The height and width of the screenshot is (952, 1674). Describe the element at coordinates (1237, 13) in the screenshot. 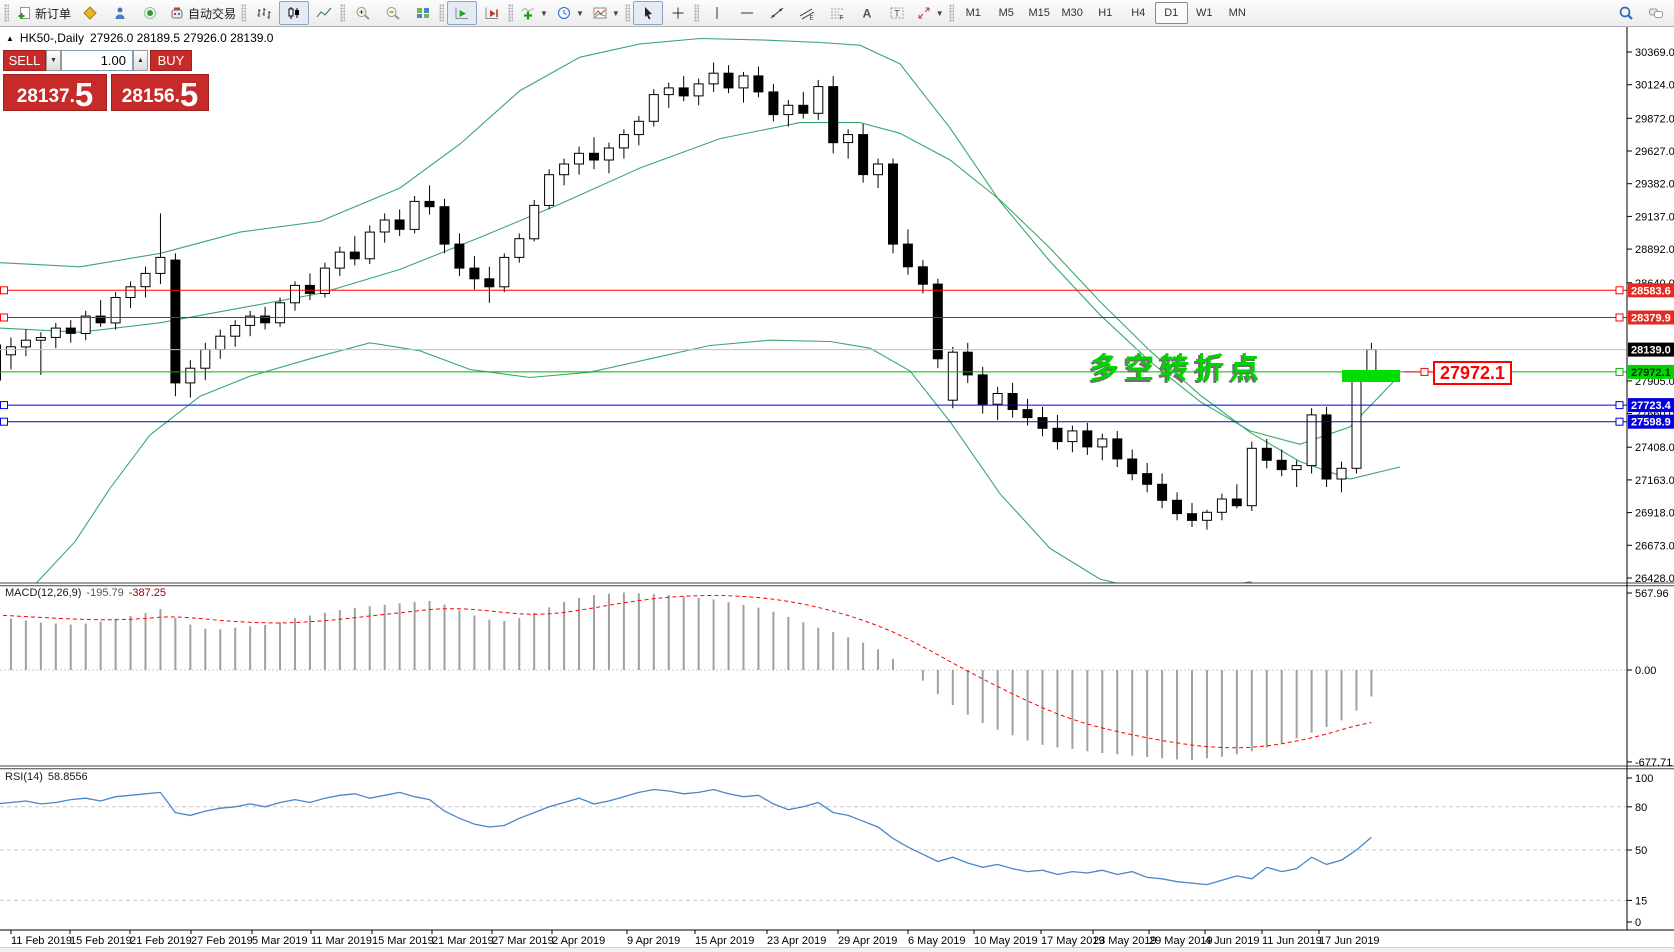

I see `timeframe-mn-button: MN` at that location.